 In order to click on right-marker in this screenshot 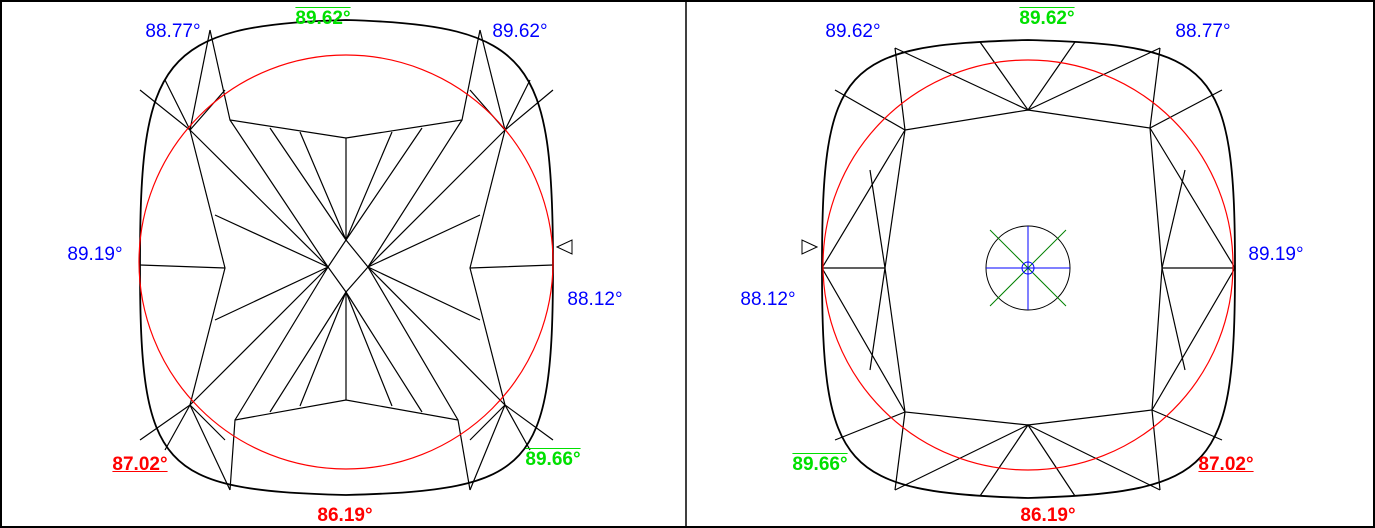, I will do `click(810, 247)`.